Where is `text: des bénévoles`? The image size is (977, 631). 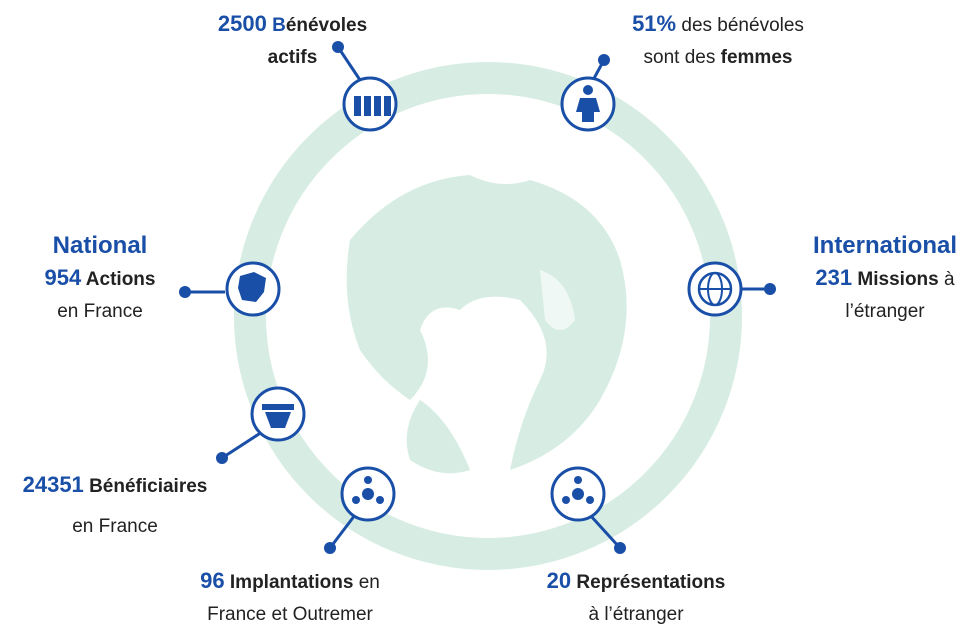
text: des bénévoles is located at coordinates (740, 25).